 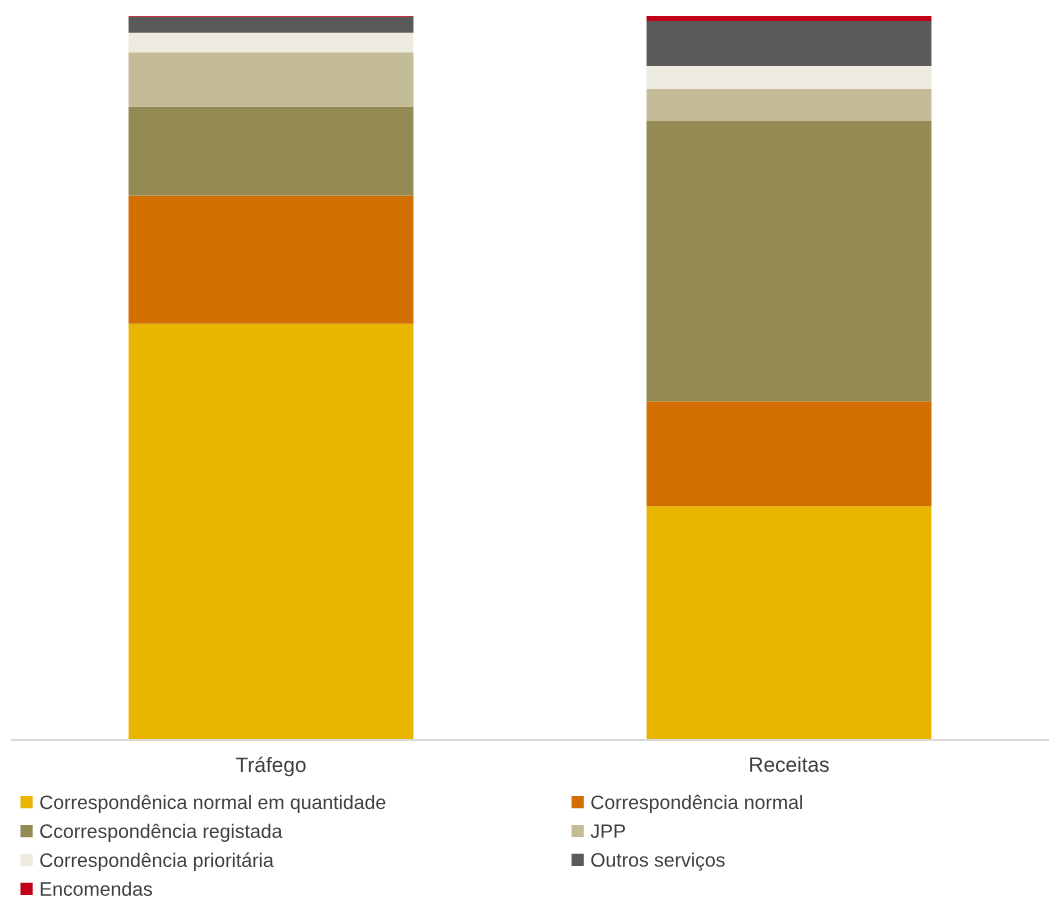 What do you see at coordinates (161, 832) in the screenshot?
I see `legend-label: Ccorrespondência registada` at bounding box center [161, 832].